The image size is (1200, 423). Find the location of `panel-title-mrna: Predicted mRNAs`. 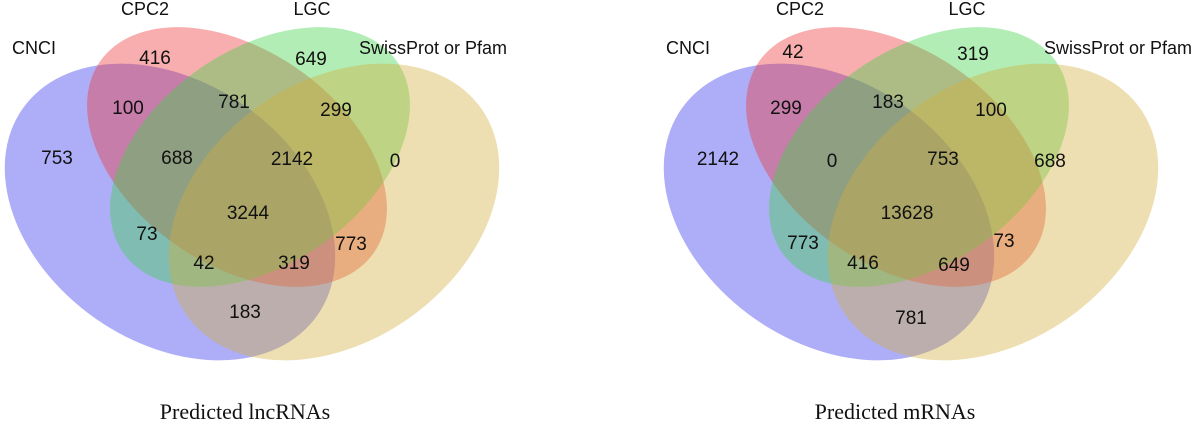

panel-title-mrna: Predicted mRNAs is located at coordinates (895, 411).